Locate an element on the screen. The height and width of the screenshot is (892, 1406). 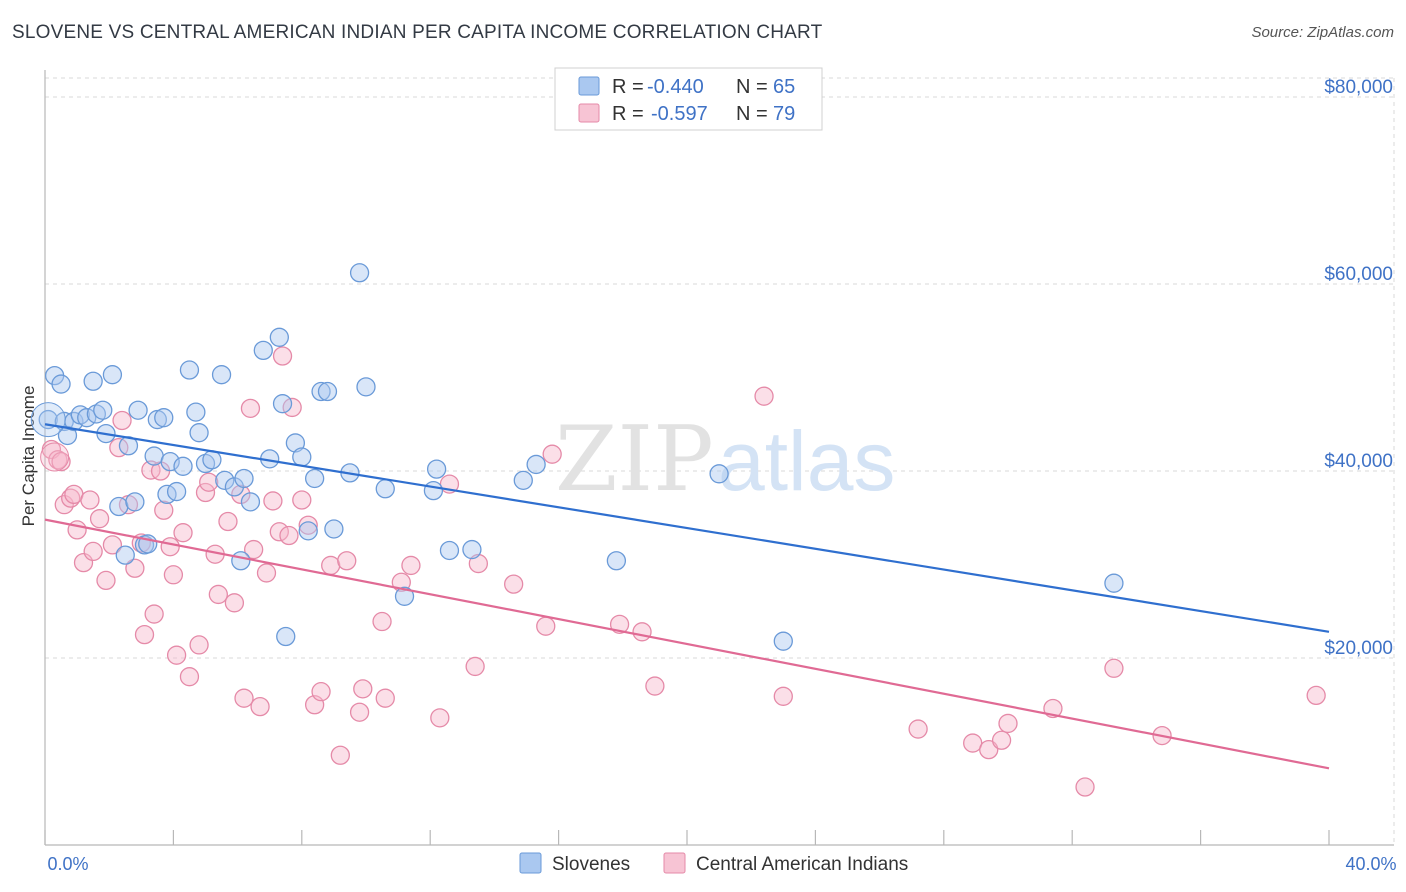
y-tick-label-3: $80,000 is located at coordinates (1358, 87).